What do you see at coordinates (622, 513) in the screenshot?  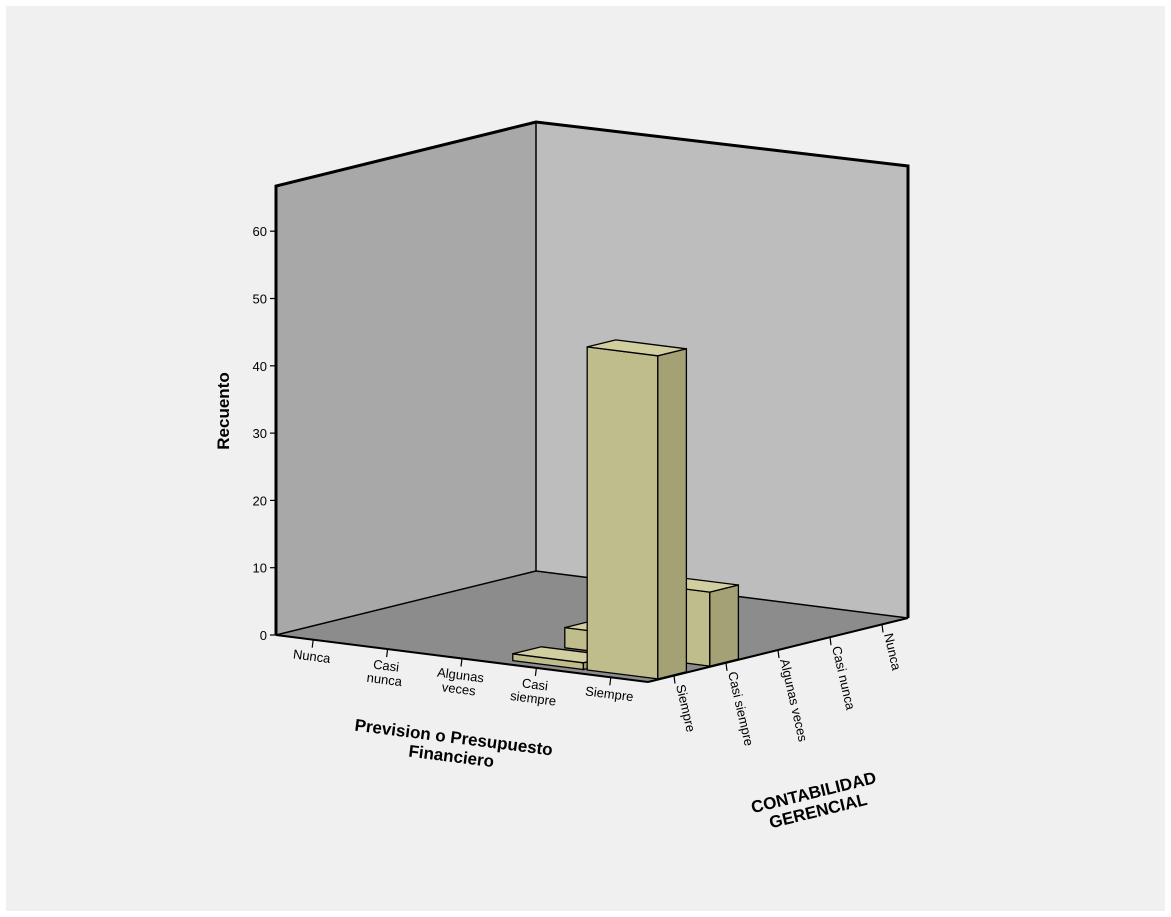 I see `bar-front-face` at bounding box center [622, 513].